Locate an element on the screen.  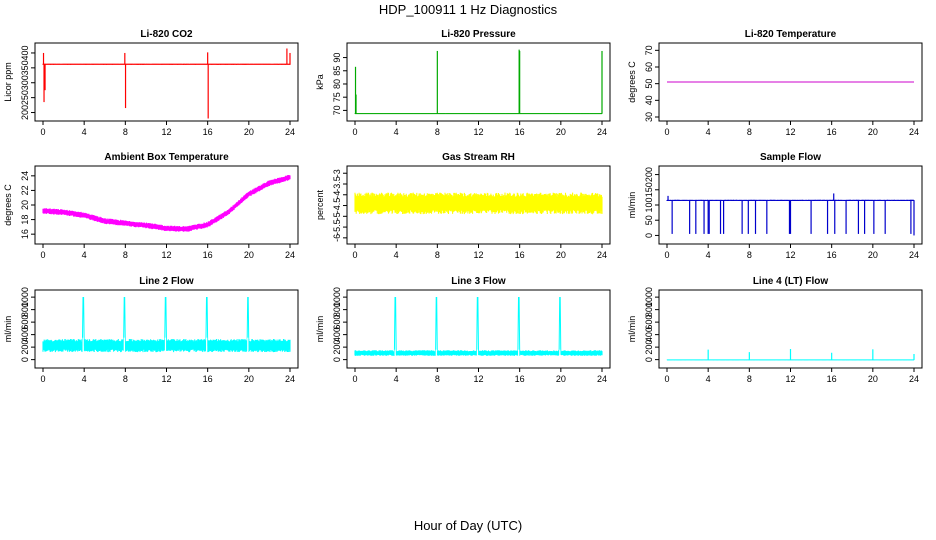
y-tick-label: 50 is located at coordinates (649, 84).